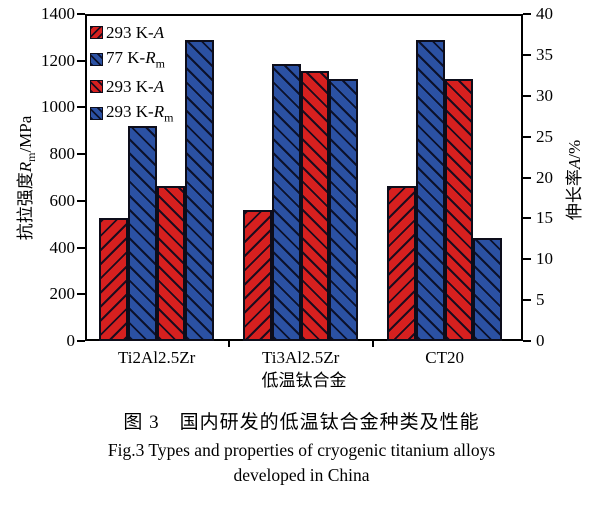 The width and height of the screenshot is (603, 522). I want to click on bar-Ti3Al2.5Zr-series2, so click(286, 202).